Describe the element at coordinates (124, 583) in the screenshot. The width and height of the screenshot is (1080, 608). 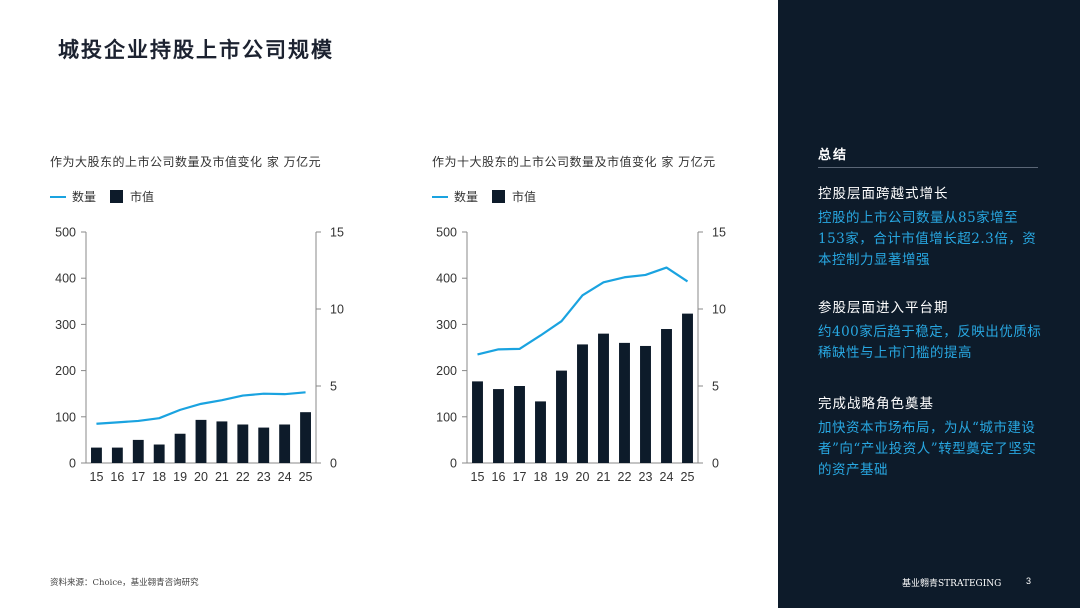
I see `source-note: 资料来源：Choice，基业翱青咨询研究` at that location.